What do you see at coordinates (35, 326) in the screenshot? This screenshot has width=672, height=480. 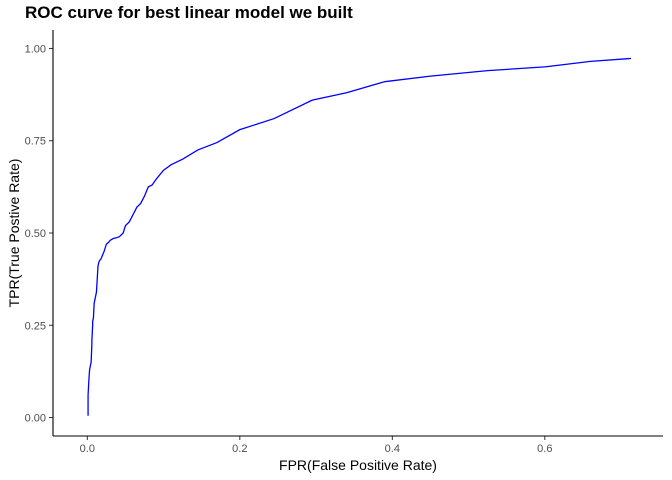 I see `y-tick-label: 0.25` at bounding box center [35, 326].